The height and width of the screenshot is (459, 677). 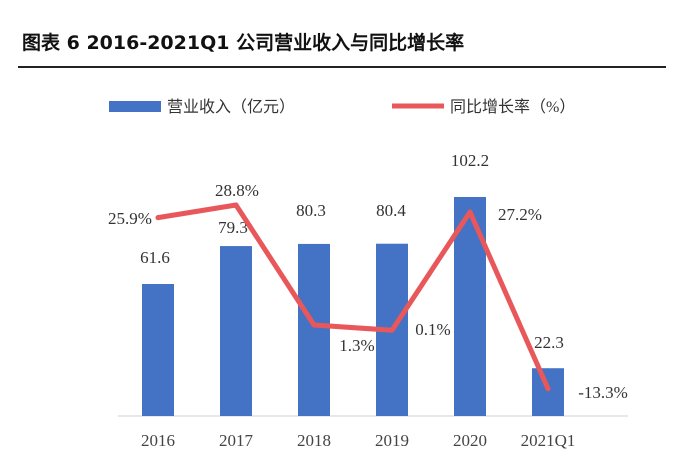 What do you see at coordinates (432, 329) in the screenshot?
I see `growth-value-label: 0.1%` at bounding box center [432, 329].